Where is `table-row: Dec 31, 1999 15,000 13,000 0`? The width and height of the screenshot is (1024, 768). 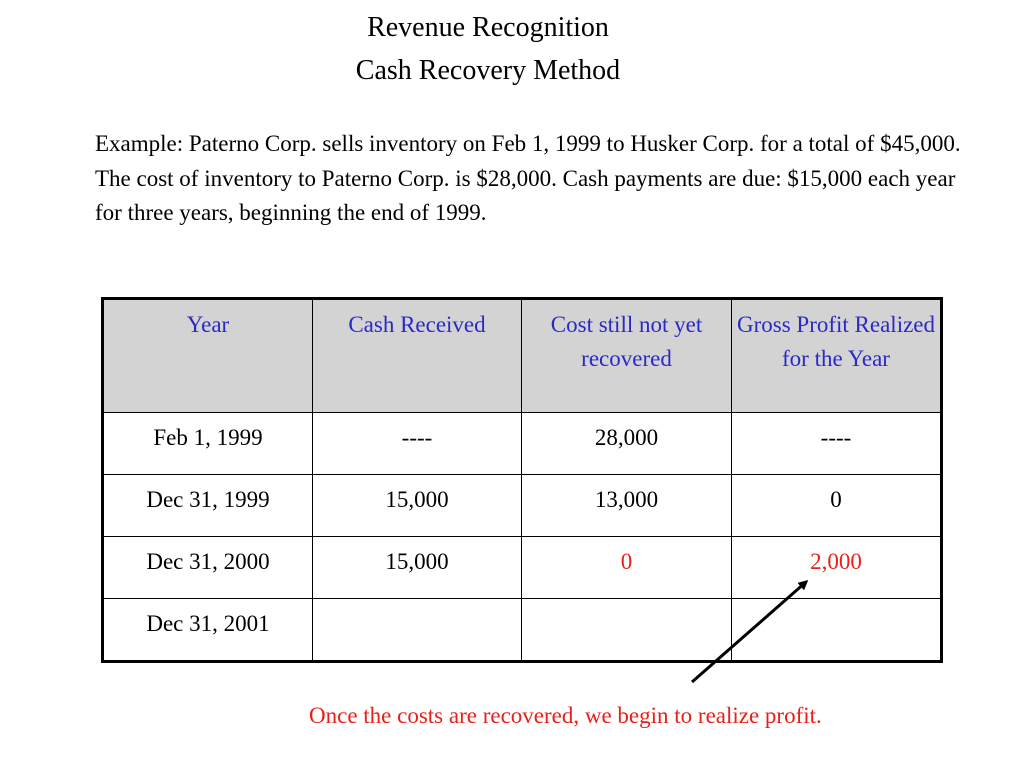
table-row: Dec 31, 1999 15,000 13,000 0 is located at coordinates (522, 505).